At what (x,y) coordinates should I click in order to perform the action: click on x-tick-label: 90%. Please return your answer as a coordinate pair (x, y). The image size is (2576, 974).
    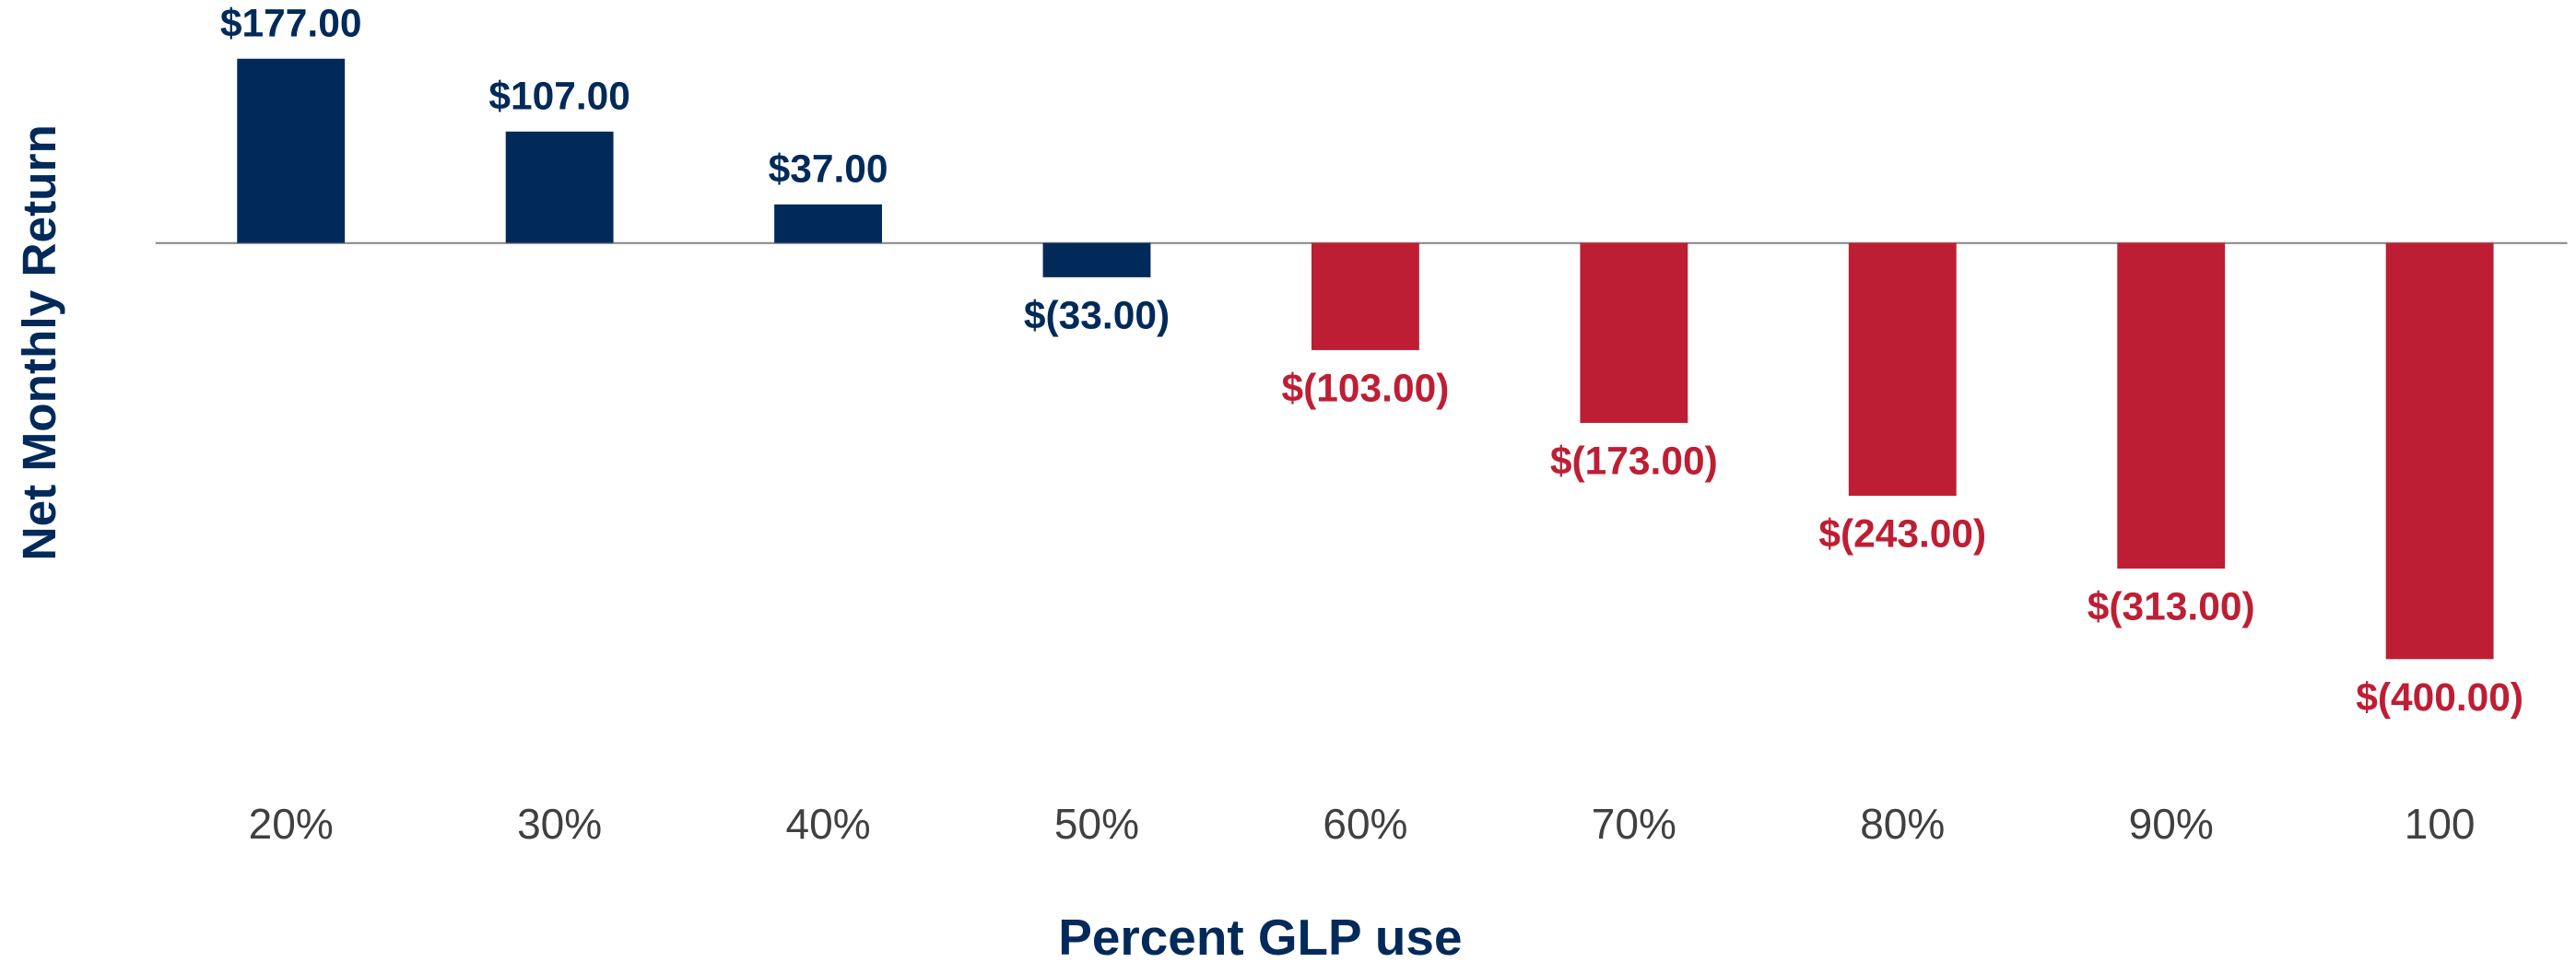
    Looking at the image, I should click on (2171, 824).